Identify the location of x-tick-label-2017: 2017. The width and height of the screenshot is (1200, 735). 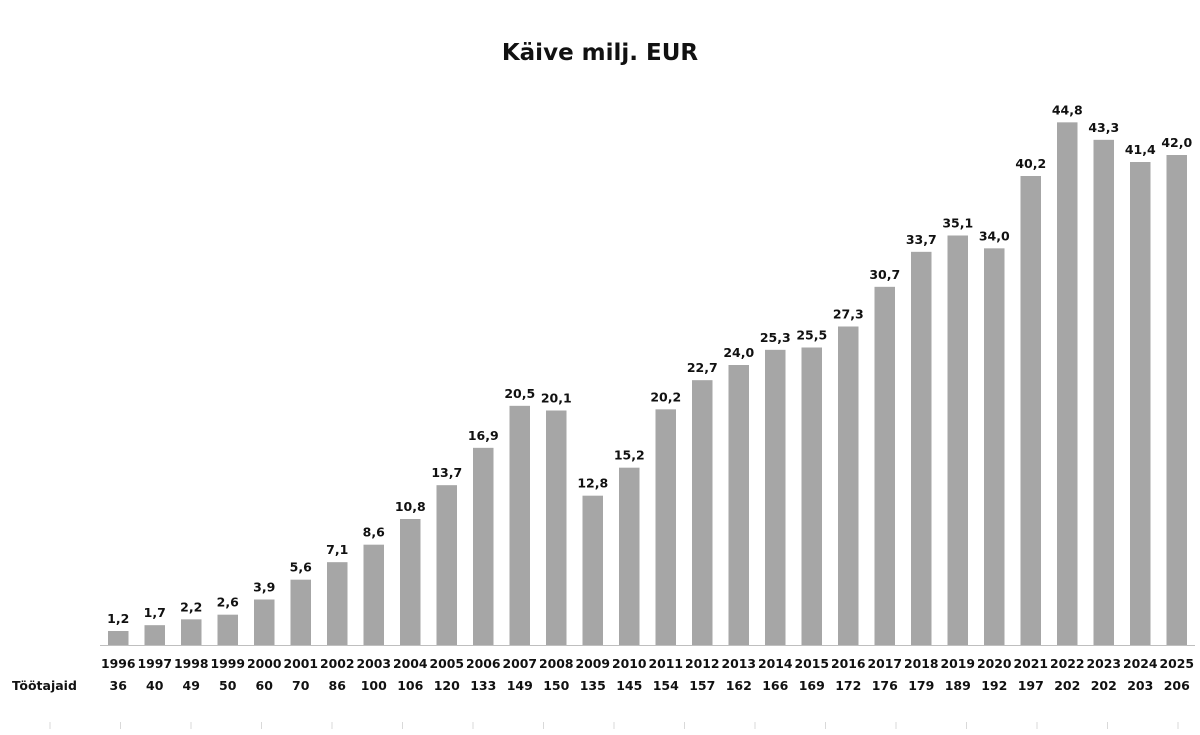
(885, 663).